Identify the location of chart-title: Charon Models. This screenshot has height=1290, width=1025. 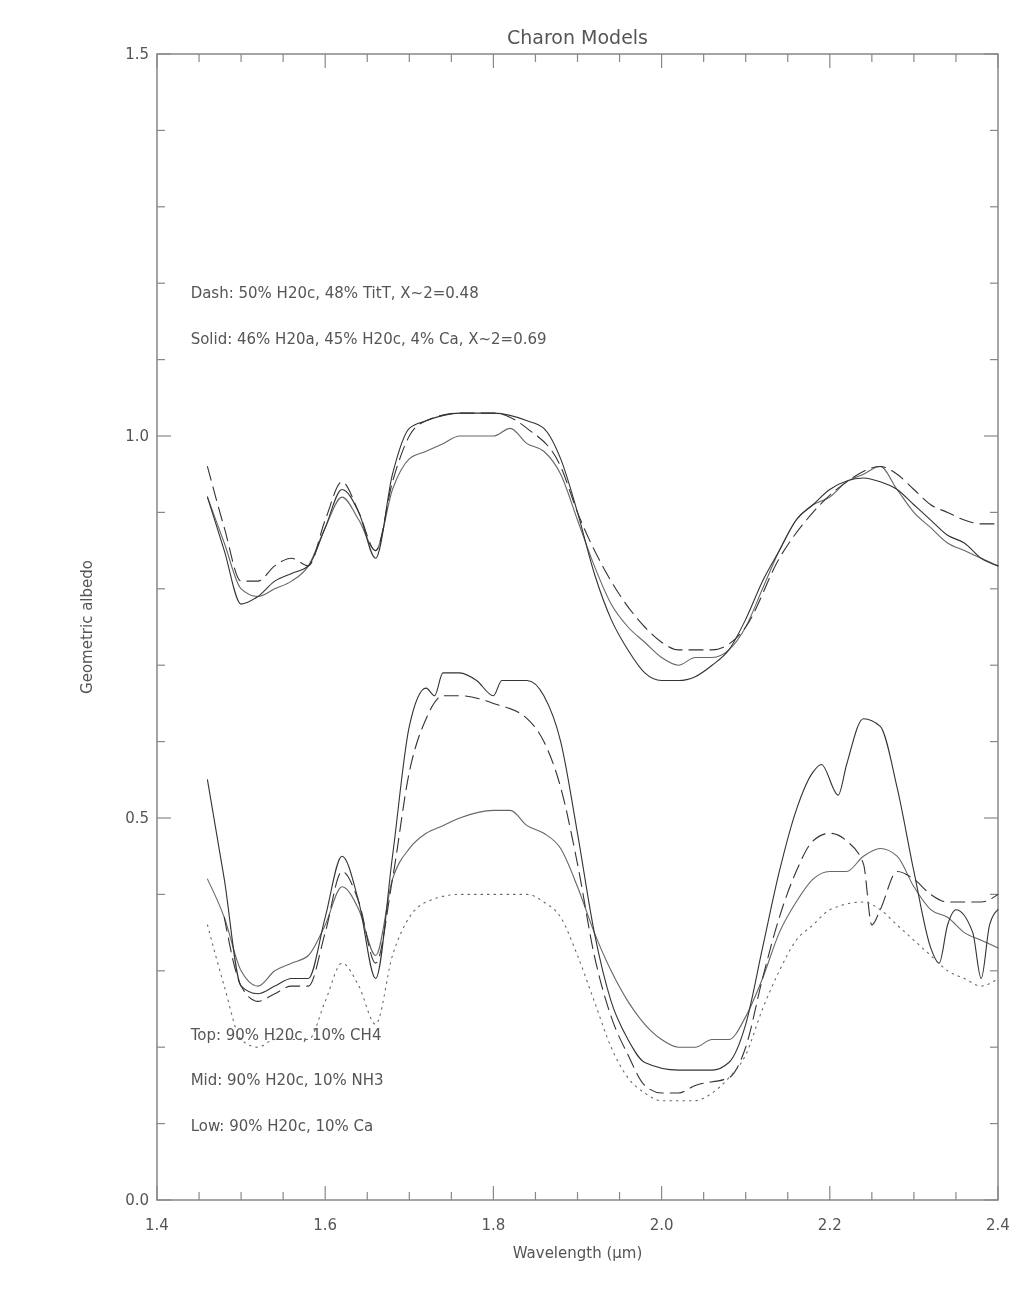
(577, 37).